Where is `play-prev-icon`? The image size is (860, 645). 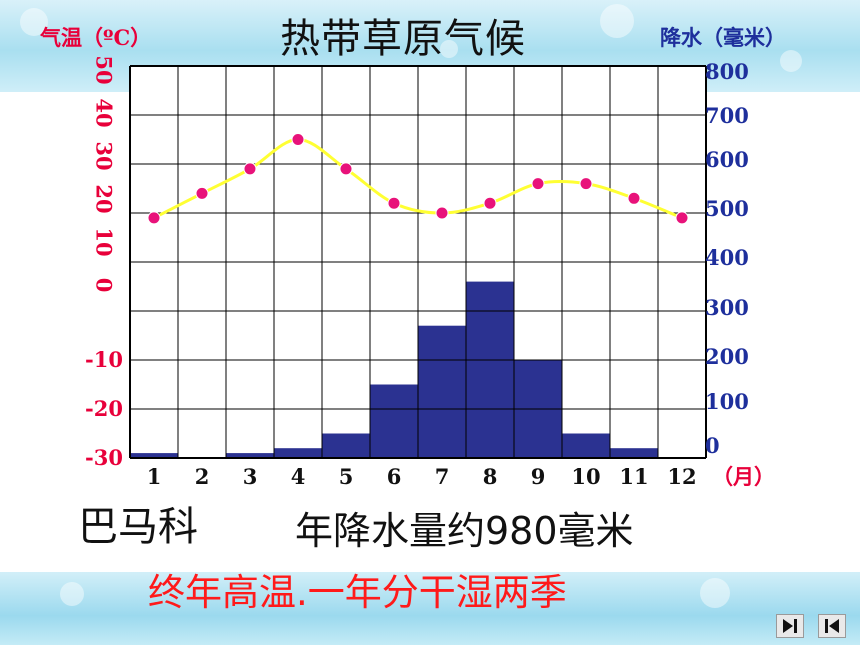
play-prev-icon is located at coordinates (832, 626).